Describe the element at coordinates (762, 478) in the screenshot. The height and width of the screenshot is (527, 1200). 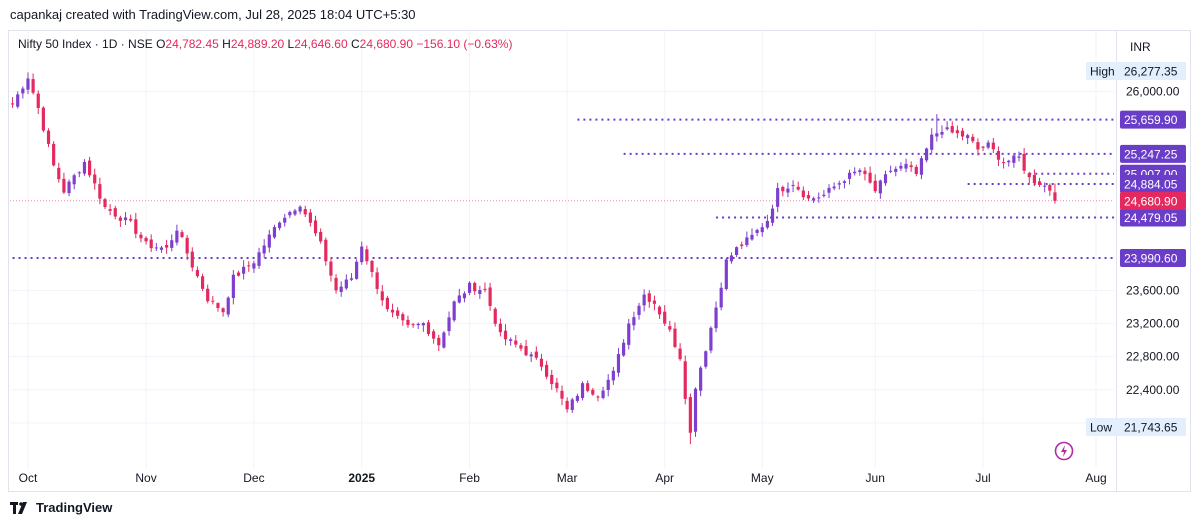
I see `x-tick-label: May` at that location.